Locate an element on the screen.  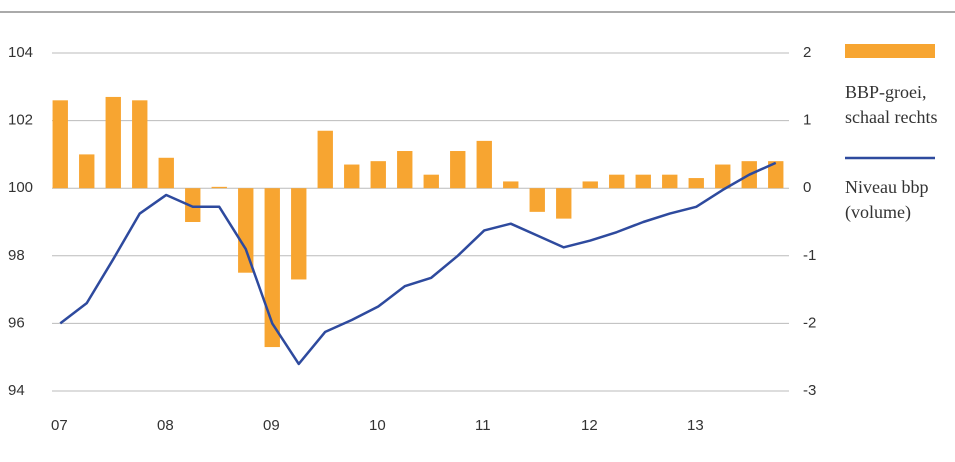
y2-tick-label: -3 is located at coordinates (809, 390).